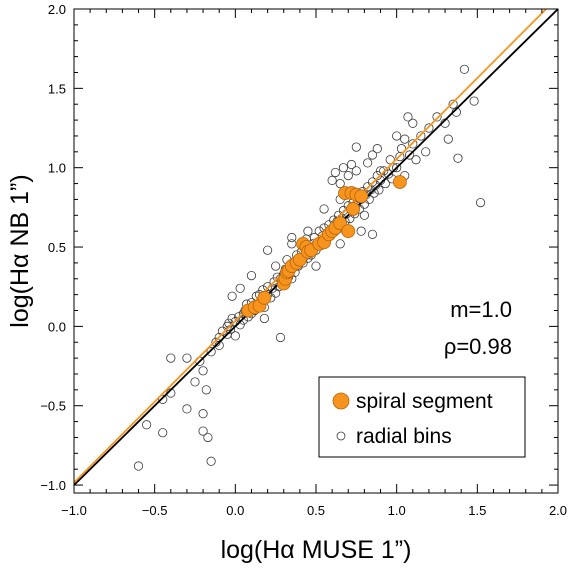 This screenshot has width=574, height=571. What do you see at coordinates (53, 406) in the screenshot?
I see `y-tick-label: −0.5` at bounding box center [53, 406].